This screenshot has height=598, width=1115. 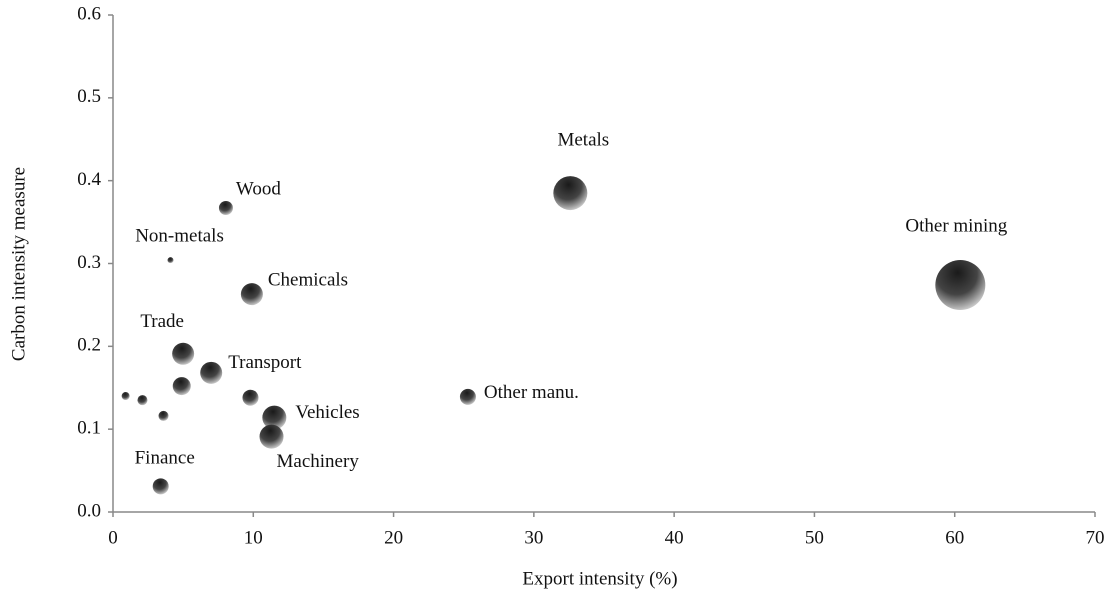 What do you see at coordinates (89, 510) in the screenshot?
I see `y-tick-label: 0.0` at bounding box center [89, 510].